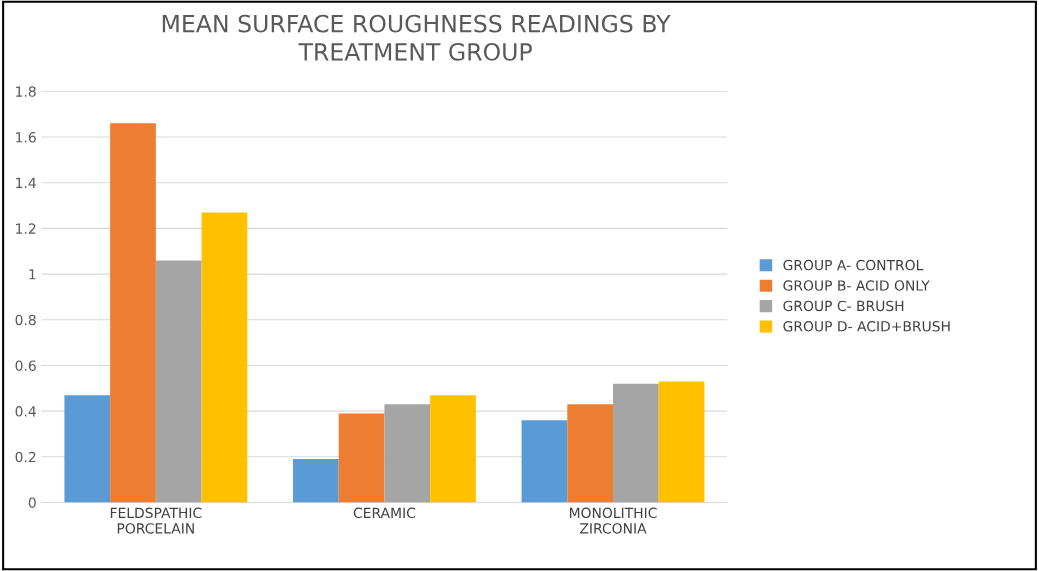  Describe the element at coordinates (384, 513) in the screenshot. I see `x-tick-label: CERAMIC` at that location.